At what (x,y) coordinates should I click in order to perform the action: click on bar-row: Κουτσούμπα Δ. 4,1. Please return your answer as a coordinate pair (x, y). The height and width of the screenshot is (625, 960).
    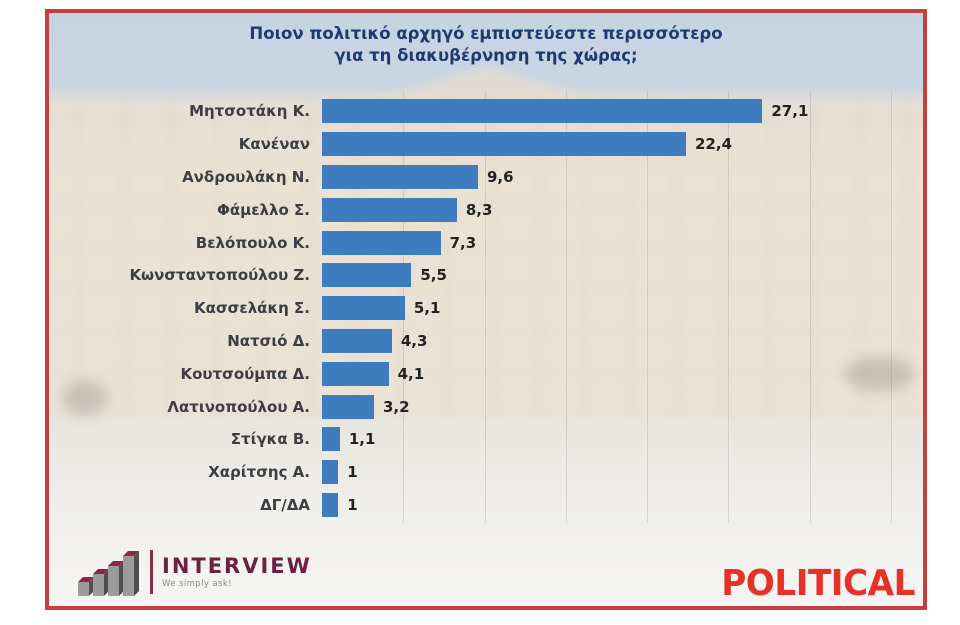
    Looking at the image, I should click on (485, 373).